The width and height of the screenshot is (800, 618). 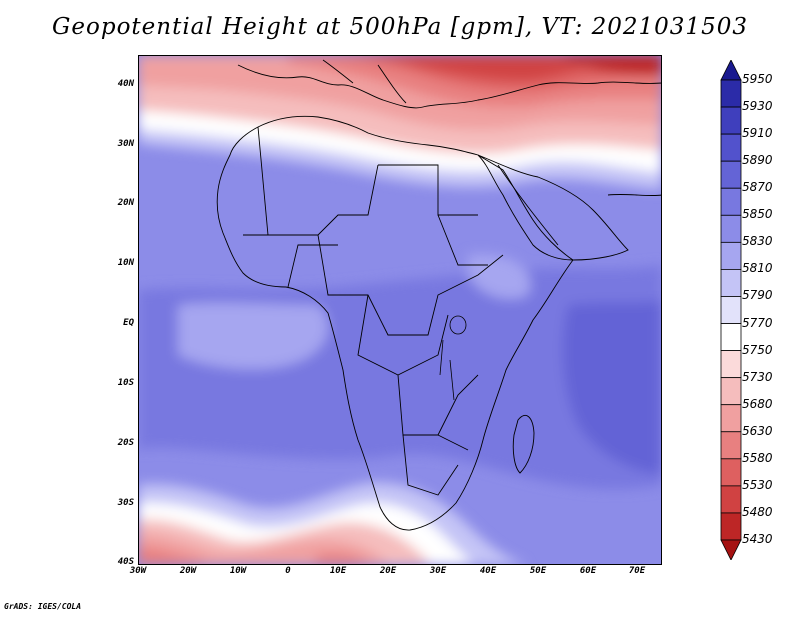 What do you see at coordinates (757, 79) in the screenshot?
I see `colorbar-label: 5950` at bounding box center [757, 79].